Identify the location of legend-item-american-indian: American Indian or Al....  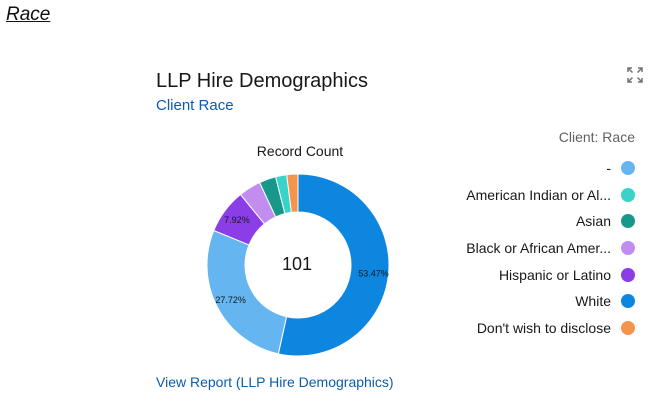
(531, 195).